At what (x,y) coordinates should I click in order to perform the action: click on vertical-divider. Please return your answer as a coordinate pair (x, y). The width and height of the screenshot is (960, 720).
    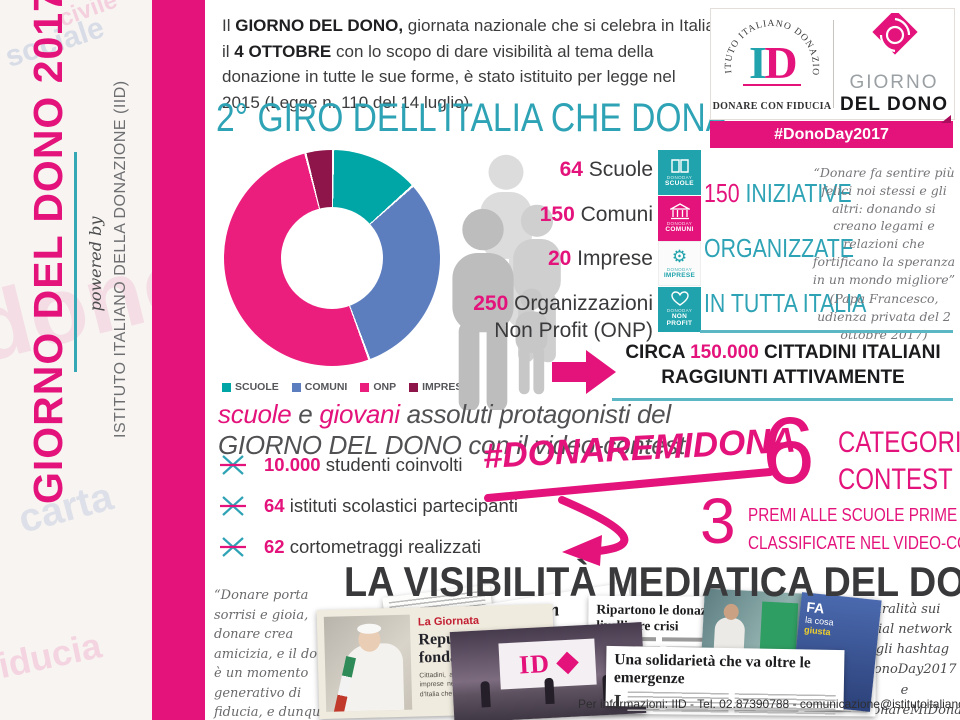
    Looking at the image, I should click on (75, 262).